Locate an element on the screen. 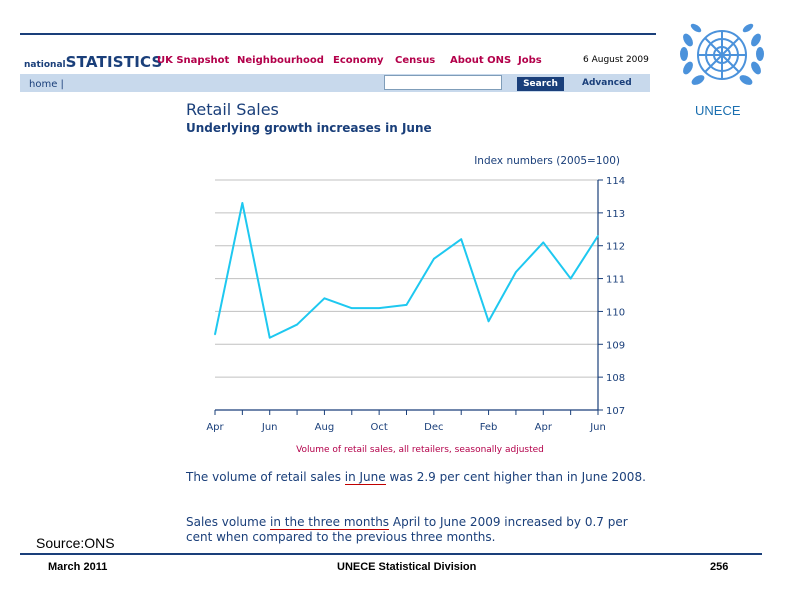 Image resolution: width=800 pixels, height=600 pixels. source-label: Source:ONS is located at coordinates (75, 543).